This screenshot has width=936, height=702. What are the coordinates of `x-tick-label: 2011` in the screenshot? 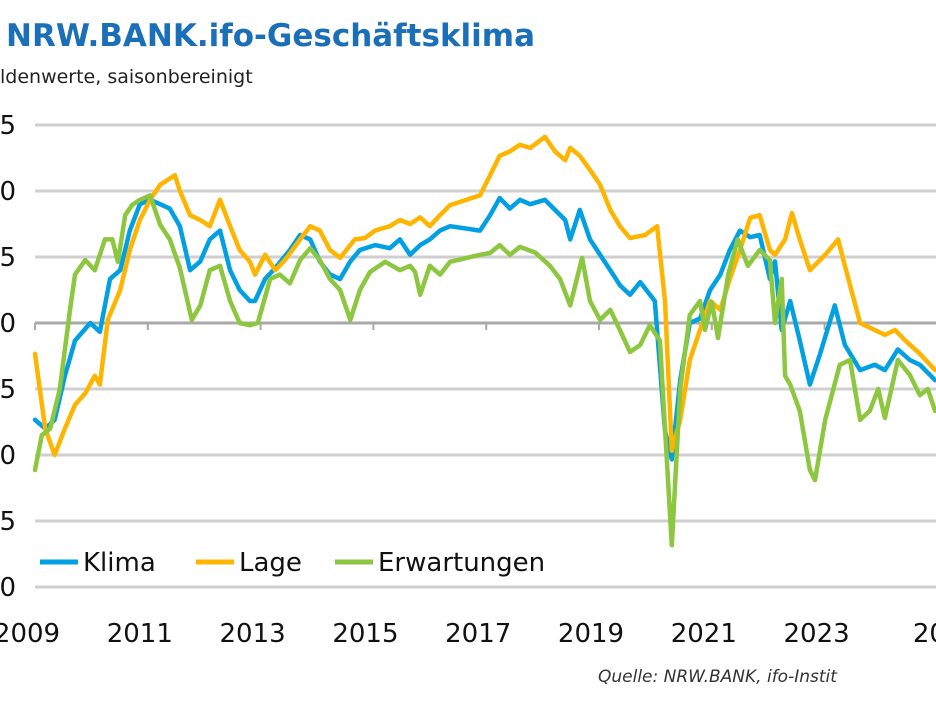 It's located at (140, 634).